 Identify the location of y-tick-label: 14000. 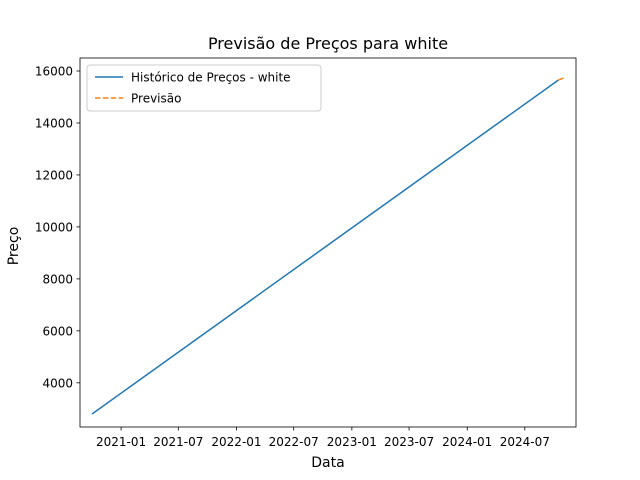
(54, 123).